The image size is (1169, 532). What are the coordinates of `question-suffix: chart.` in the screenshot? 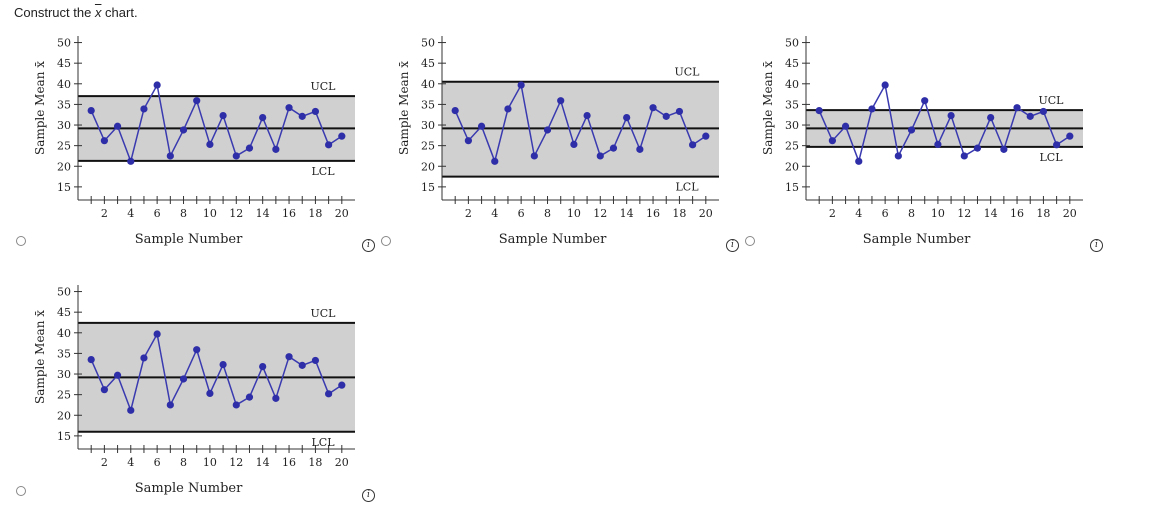 It's located at (119, 12).